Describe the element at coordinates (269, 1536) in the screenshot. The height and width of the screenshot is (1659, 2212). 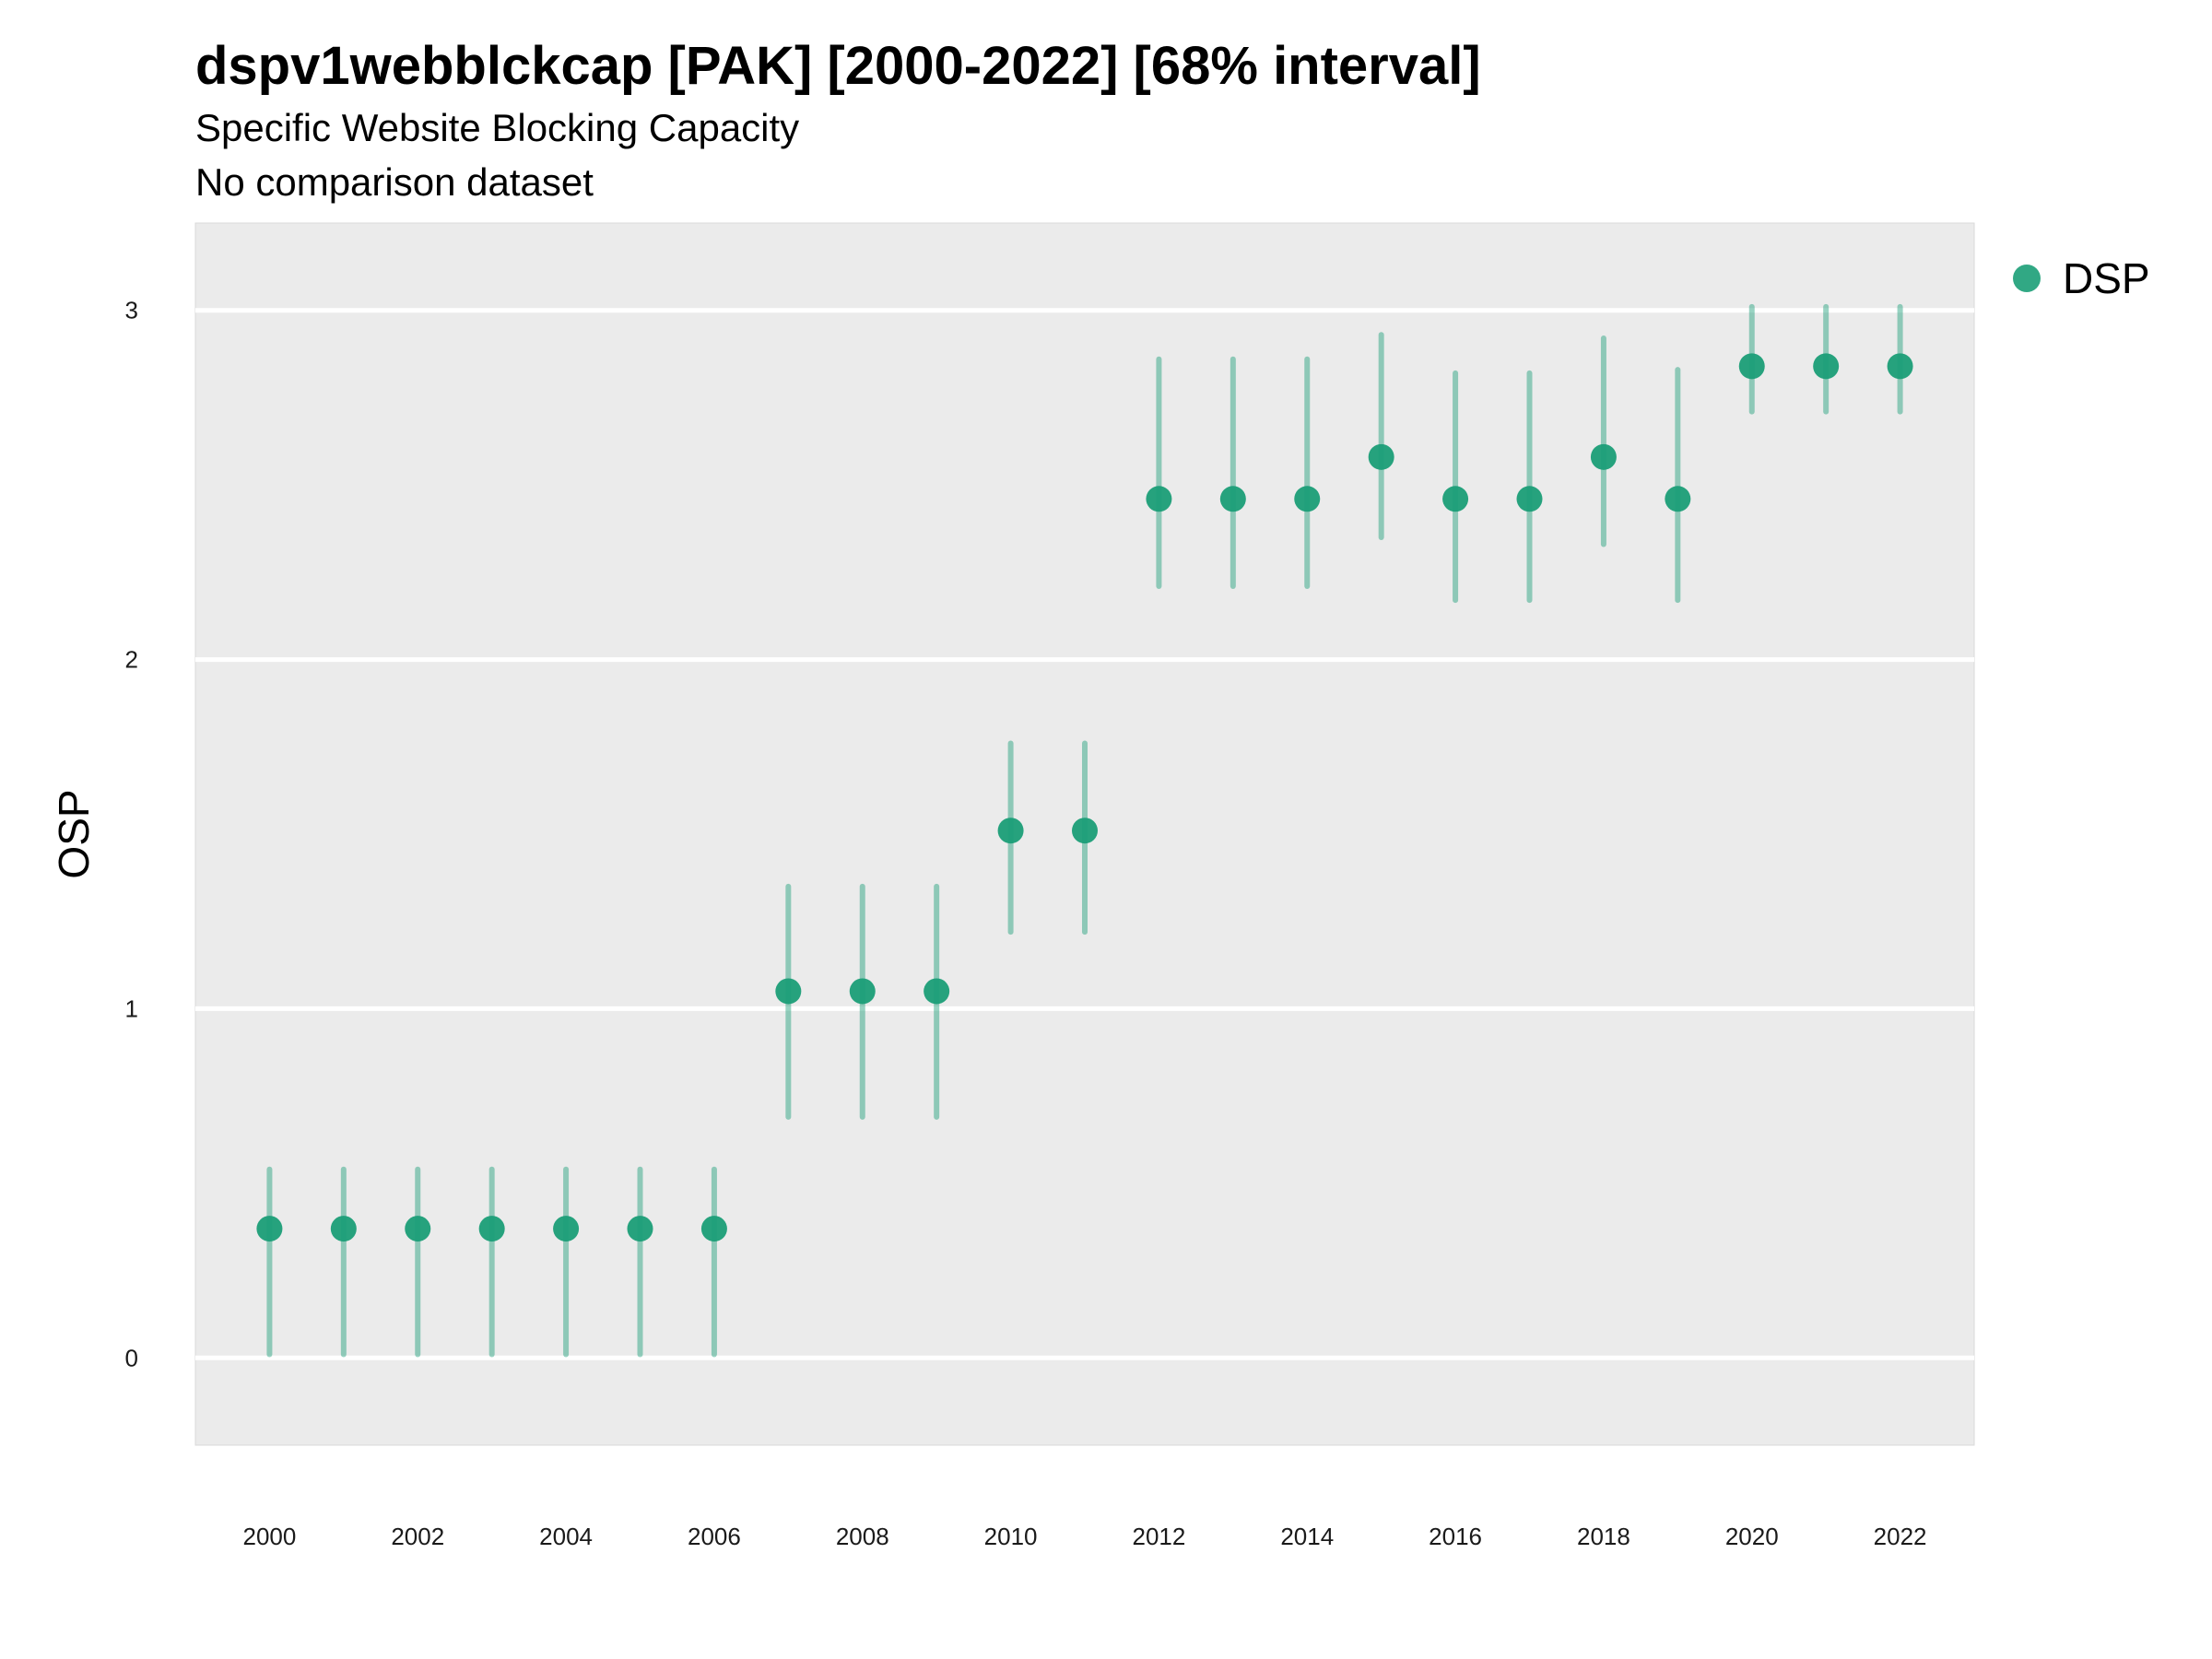
I see `x-tick-label: 2000` at that location.